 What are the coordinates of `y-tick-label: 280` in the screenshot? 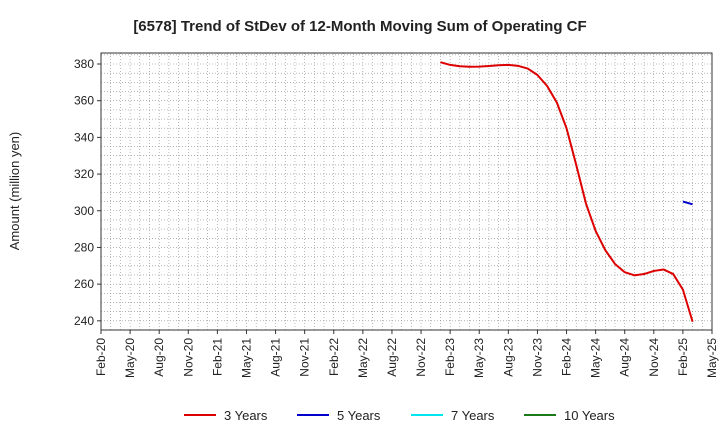 It's located at (84, 247).